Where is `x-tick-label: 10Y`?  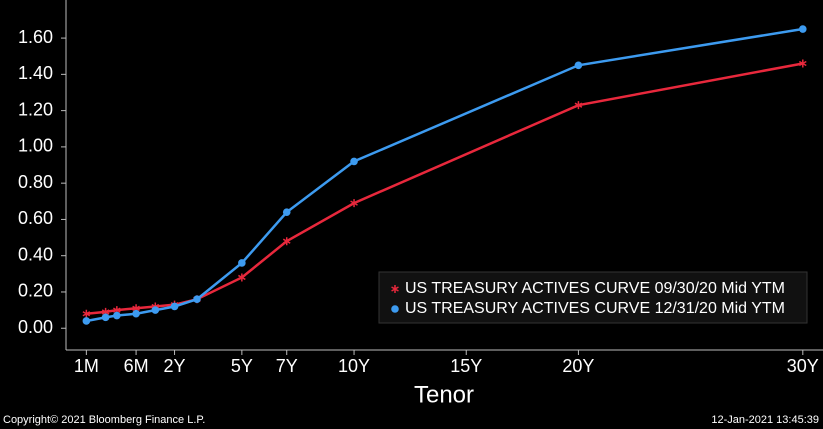 x-tick-label: 10Y is located at coordinates (354, 366).